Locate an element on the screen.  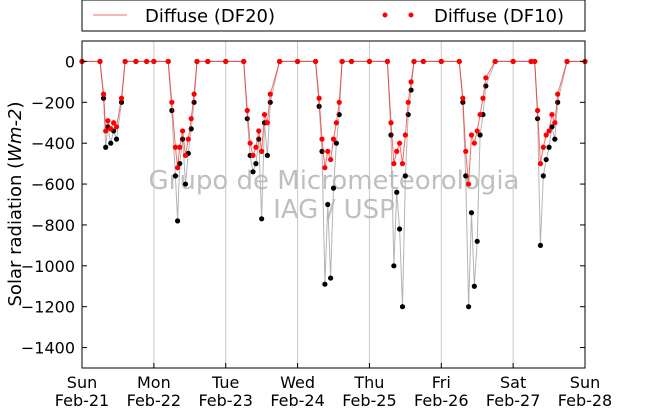
y-tick-label-6: −1200 is located at coordinates (48, 307).